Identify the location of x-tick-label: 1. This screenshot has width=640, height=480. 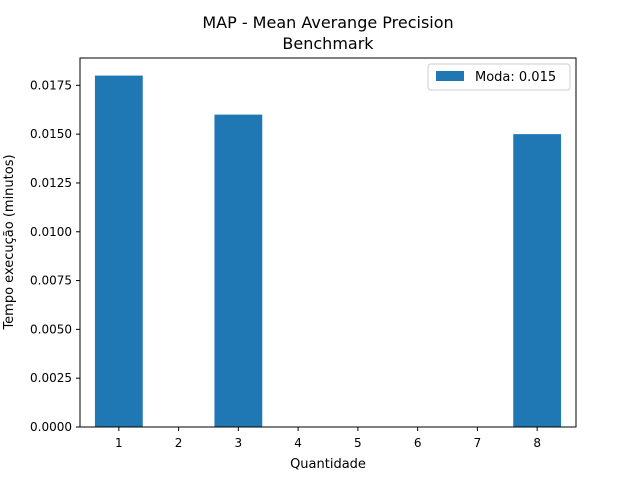
(119, 443).